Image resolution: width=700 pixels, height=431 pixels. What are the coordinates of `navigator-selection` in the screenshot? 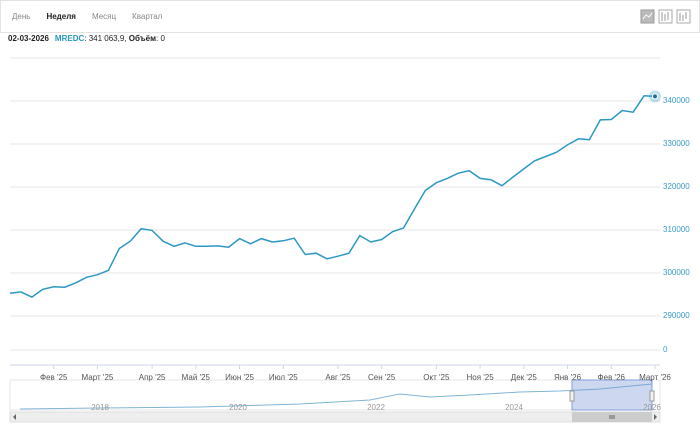 It's located at (612, 395).